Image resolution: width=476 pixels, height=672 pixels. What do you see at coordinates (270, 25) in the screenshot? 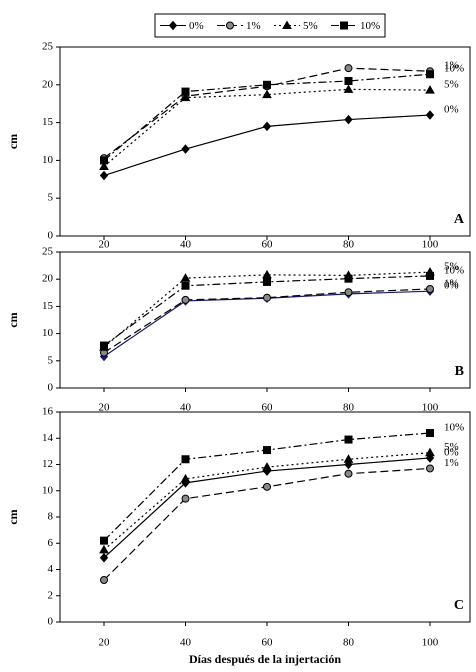
I see `legend-box` at bounding box center [270, 25].